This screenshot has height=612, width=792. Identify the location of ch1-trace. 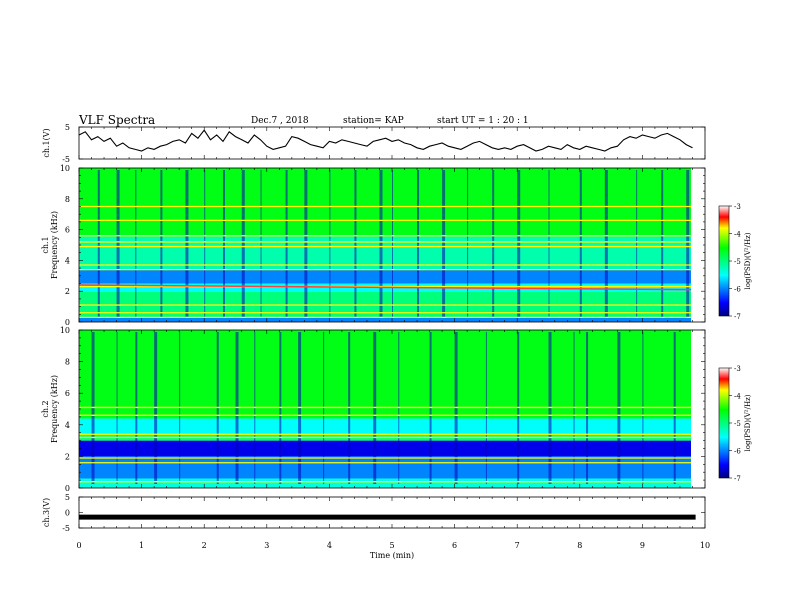
(385, 140).